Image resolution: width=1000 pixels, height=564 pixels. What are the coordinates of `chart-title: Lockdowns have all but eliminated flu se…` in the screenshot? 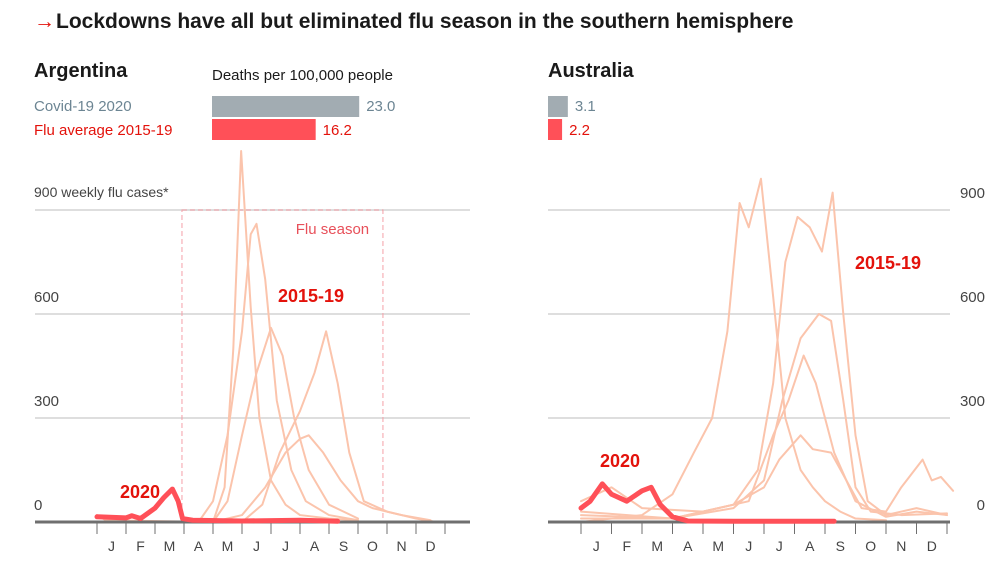 It's located at (424, 21).